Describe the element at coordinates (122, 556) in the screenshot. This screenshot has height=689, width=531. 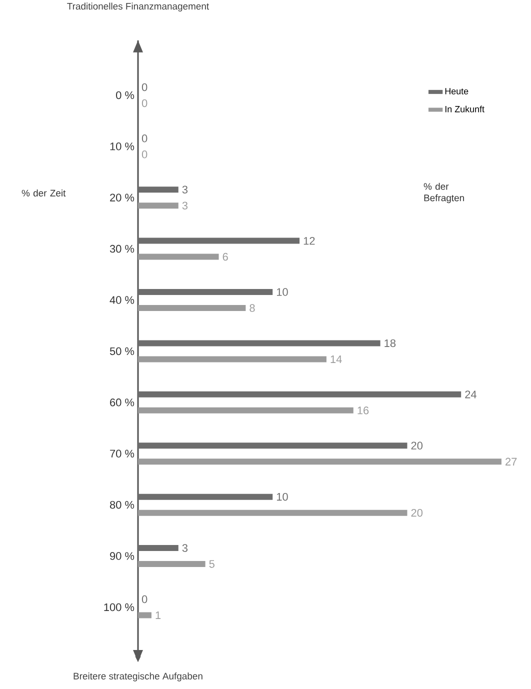
I see `y-tick-label: 90 %` at that location.